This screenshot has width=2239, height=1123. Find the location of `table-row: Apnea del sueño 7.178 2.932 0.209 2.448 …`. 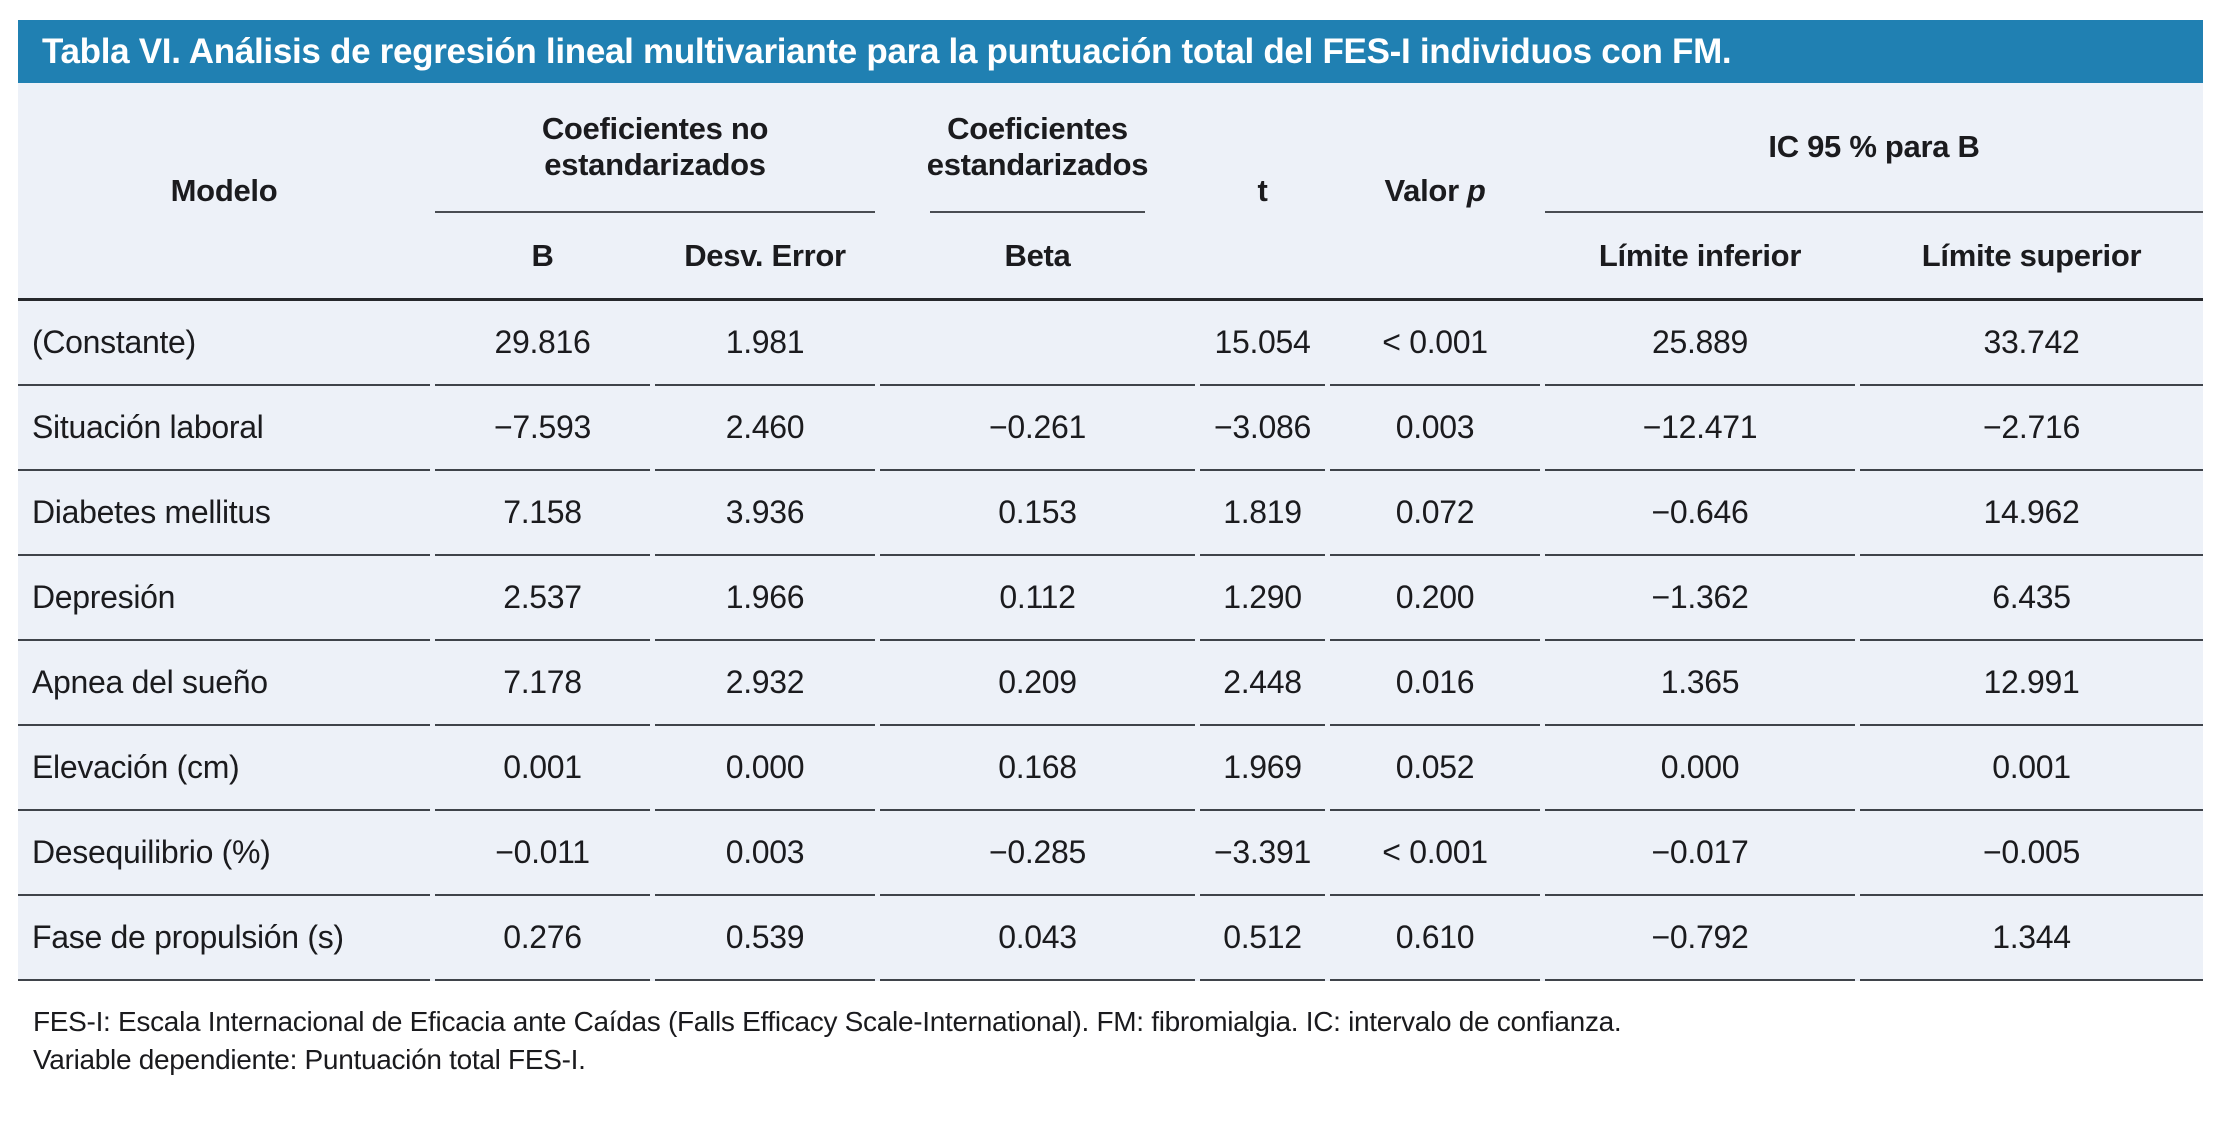

table-row: Apnea del sueño 7.178 2.932 0.209 2.448 … is located at coordinates (1110, 683).